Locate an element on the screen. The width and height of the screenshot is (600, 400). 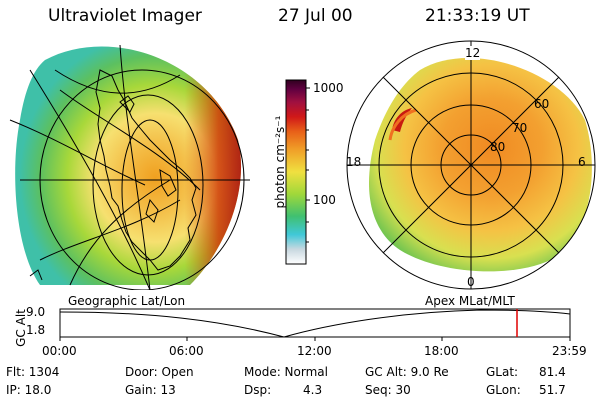
colorbar is located at coordinates (297, 172).